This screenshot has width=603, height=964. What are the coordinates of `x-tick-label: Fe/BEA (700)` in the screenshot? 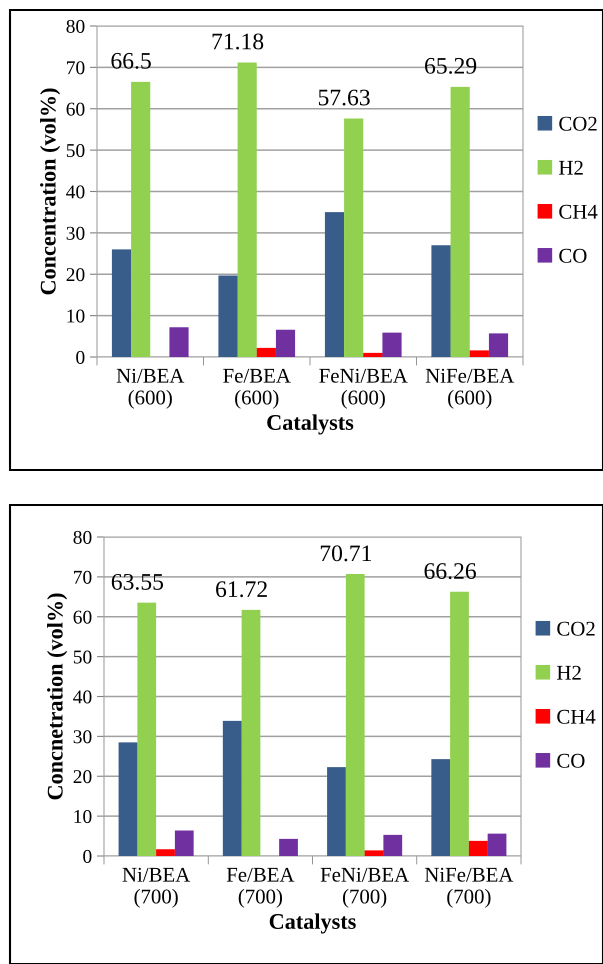 It's located at (260, 888).